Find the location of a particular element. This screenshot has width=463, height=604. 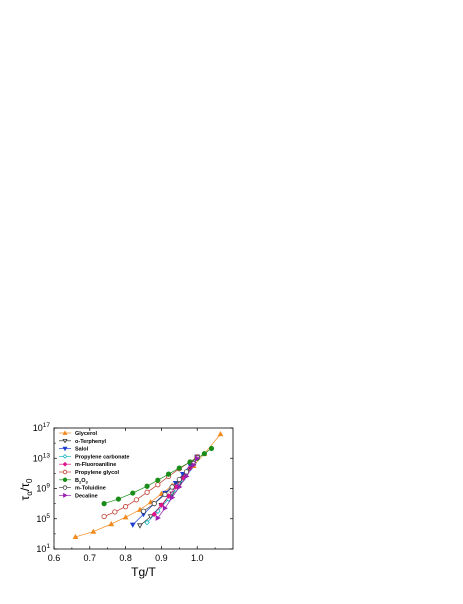

legend-item-1: o-Terphenyl is located at coordinates (83, 442).